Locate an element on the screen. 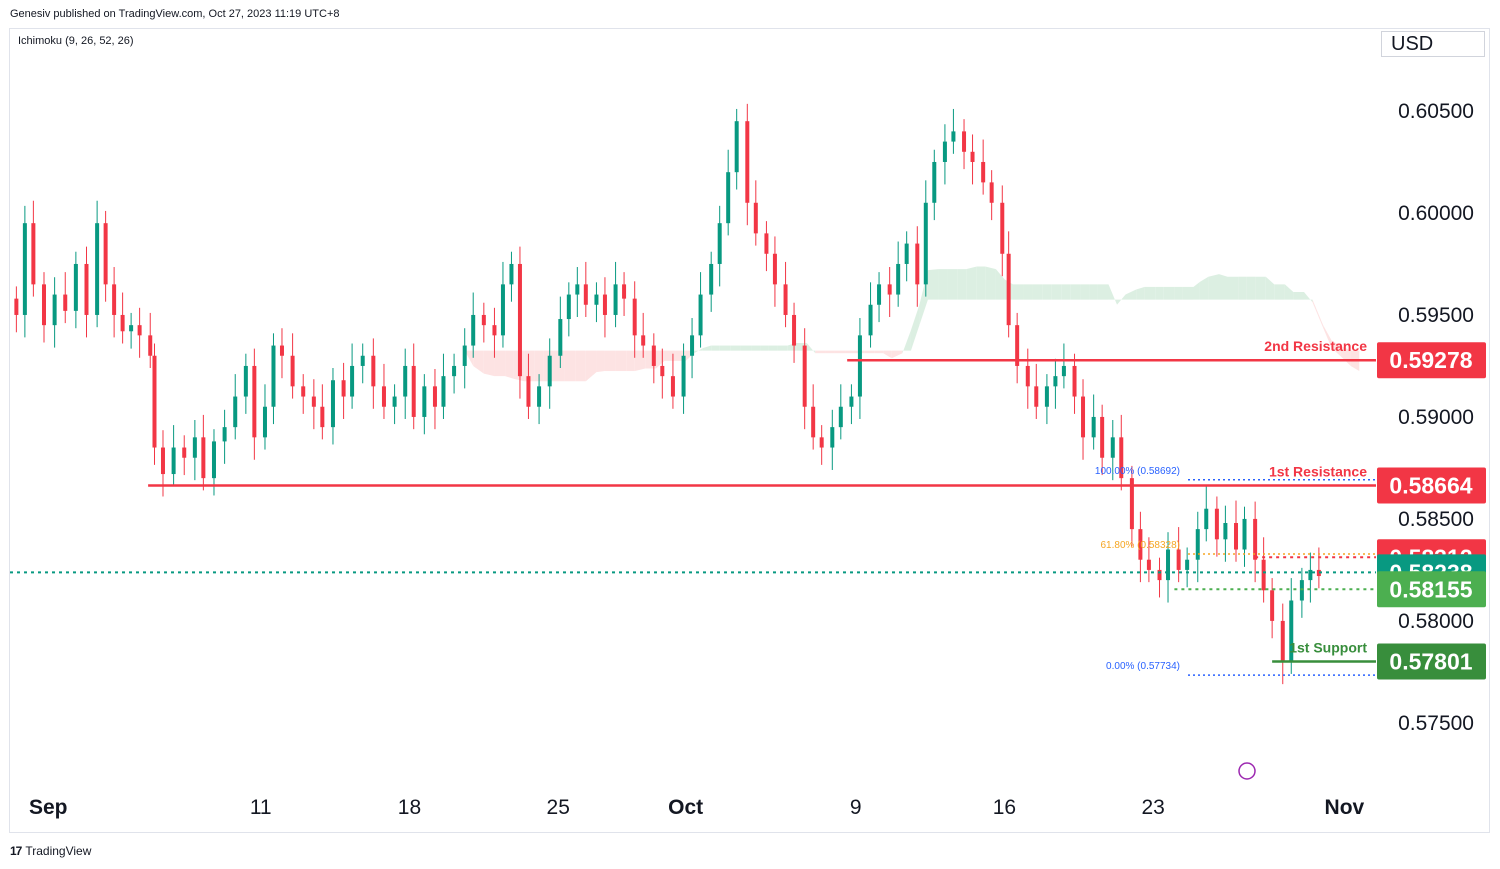 The image size is (1500, 869). y-tick-label: 0.58000 is located at coordinates (1436, 621).